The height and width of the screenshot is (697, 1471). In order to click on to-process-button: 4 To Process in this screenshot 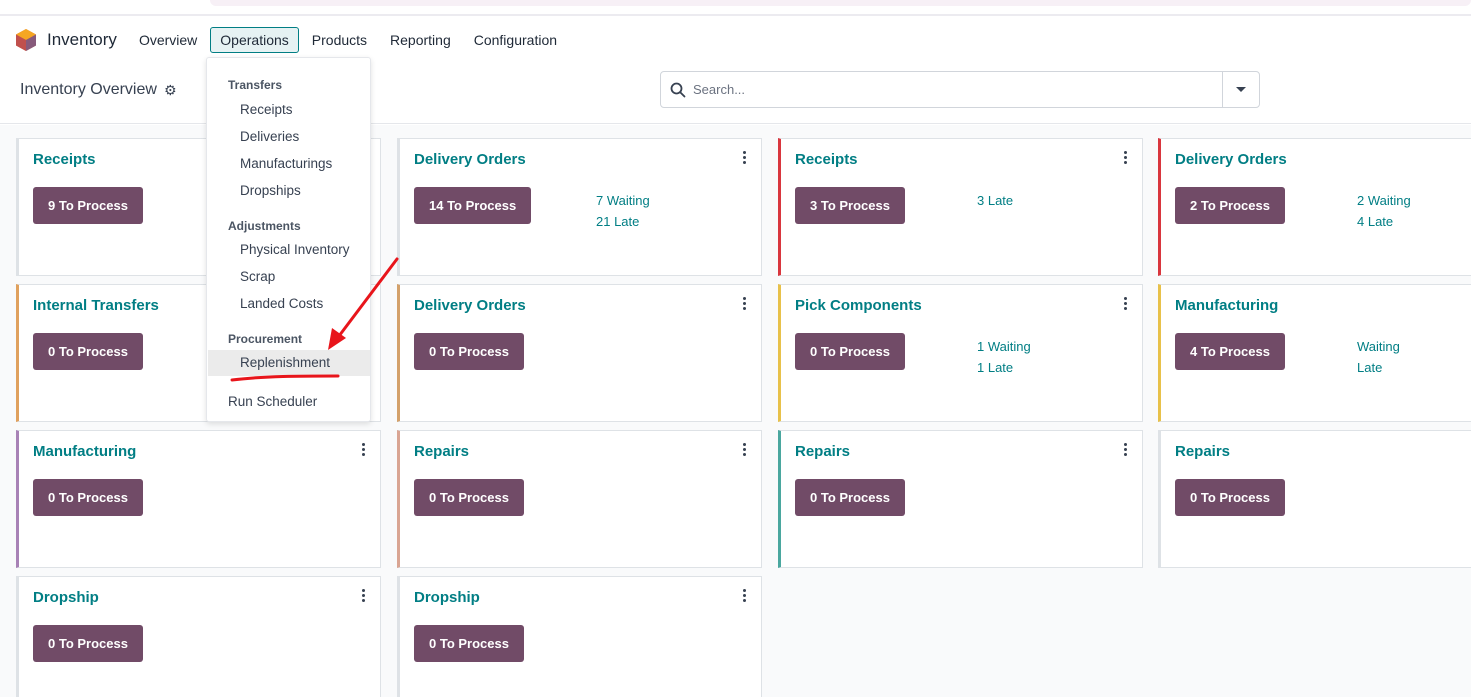, I will do `click(1230, 351)`.